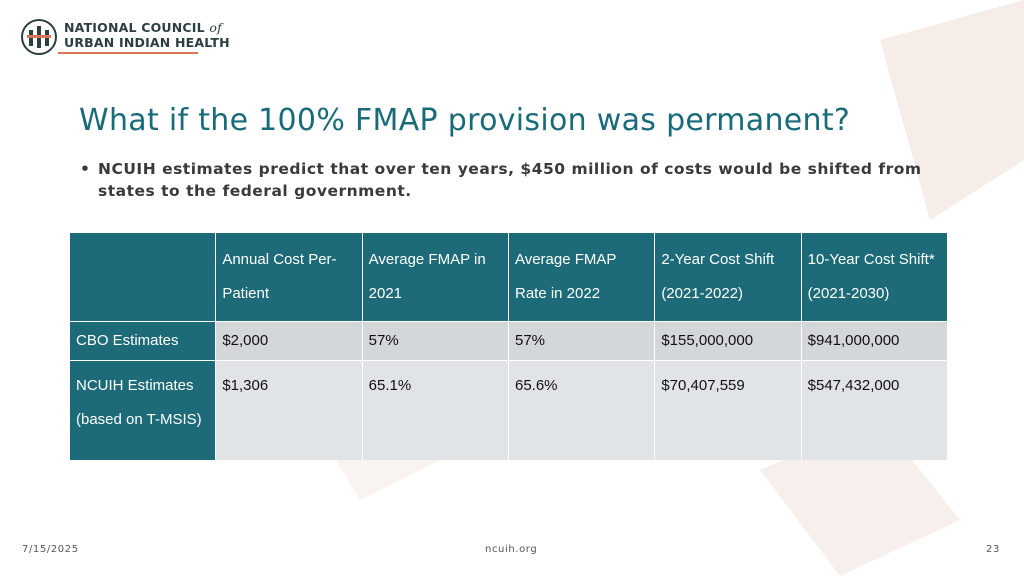 This screenshot has width=1024, height=576. Describe the element at coordinates (143, 410) in the screenshot. I see `row-label: NCUIH Estimates (based on T-MSIS)` at that location.